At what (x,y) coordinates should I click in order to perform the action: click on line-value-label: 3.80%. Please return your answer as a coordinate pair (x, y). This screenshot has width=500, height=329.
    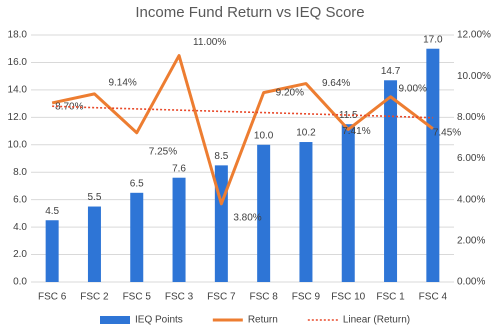
    Looking at the image, I should click on (247, 217).